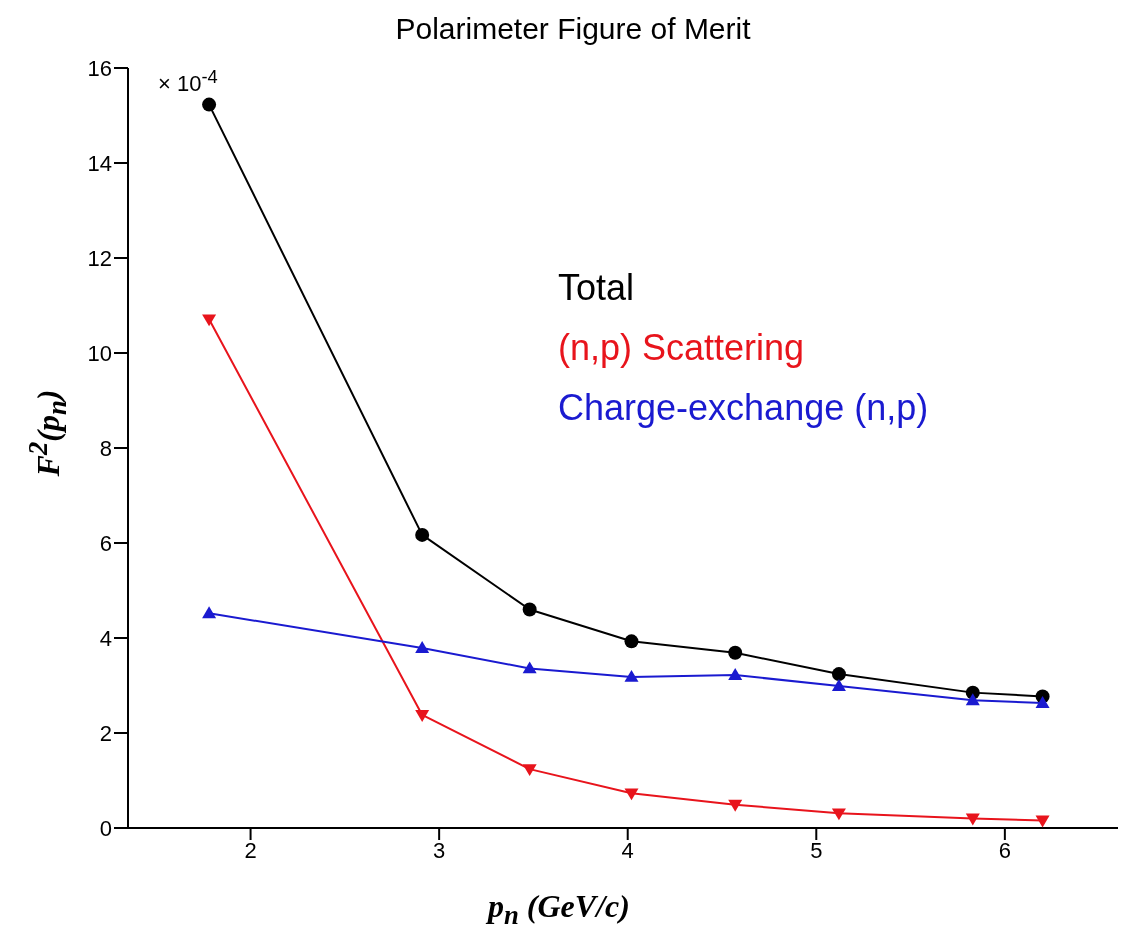 Image resolution: width=1146 pixels, height=950 pixels. What do you see at coordinates (105, 543) in the screenshot?
I see `y-tick-label: 6` at bounding box center [105, 543].